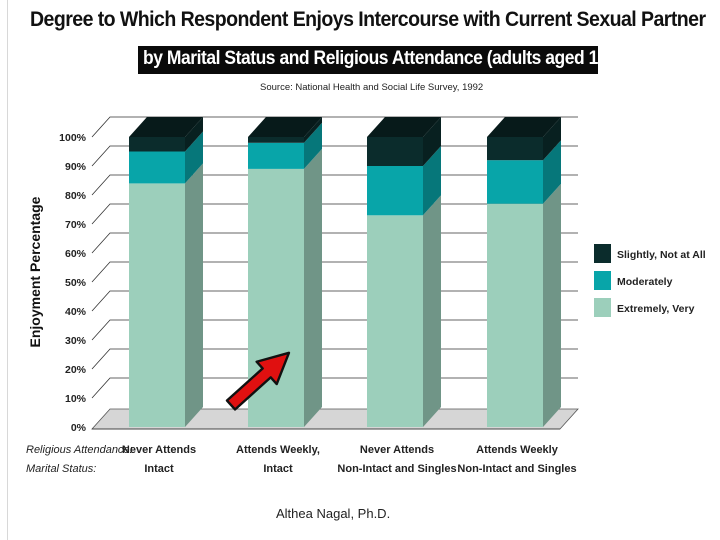 This screenshot has height=540, width=720. What do you see at coordinates (333, 513) in the screenshot?
I see `author-credit: Althea Nagal, Ph.D.` at bounding box center [333, 513].